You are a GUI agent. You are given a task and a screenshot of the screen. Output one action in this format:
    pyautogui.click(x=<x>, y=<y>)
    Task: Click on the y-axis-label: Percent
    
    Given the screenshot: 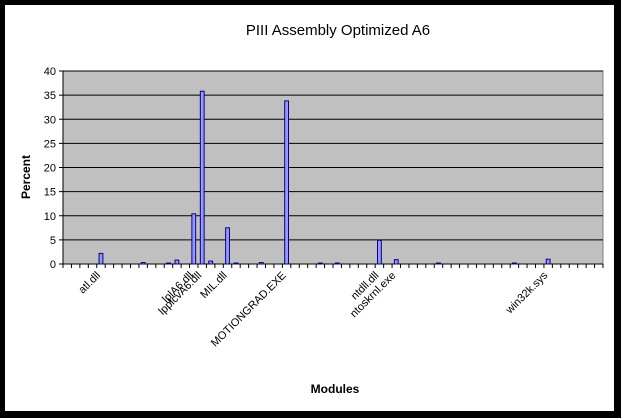 What is the action you would take?
    pyautogui.click(x=26, y=177)
    